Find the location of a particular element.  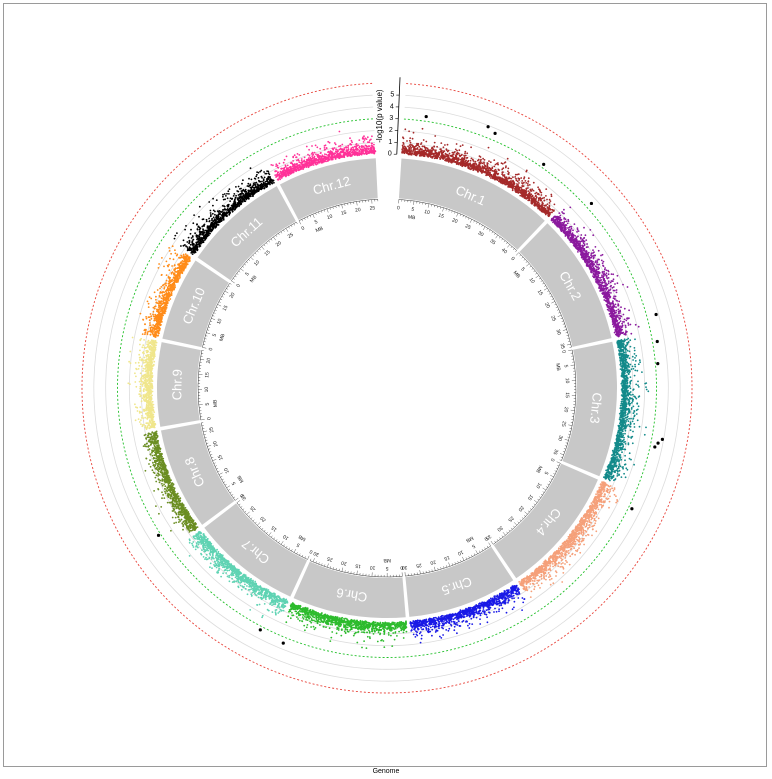

mb-unit-label: MB is located at coordinates (557, 367).